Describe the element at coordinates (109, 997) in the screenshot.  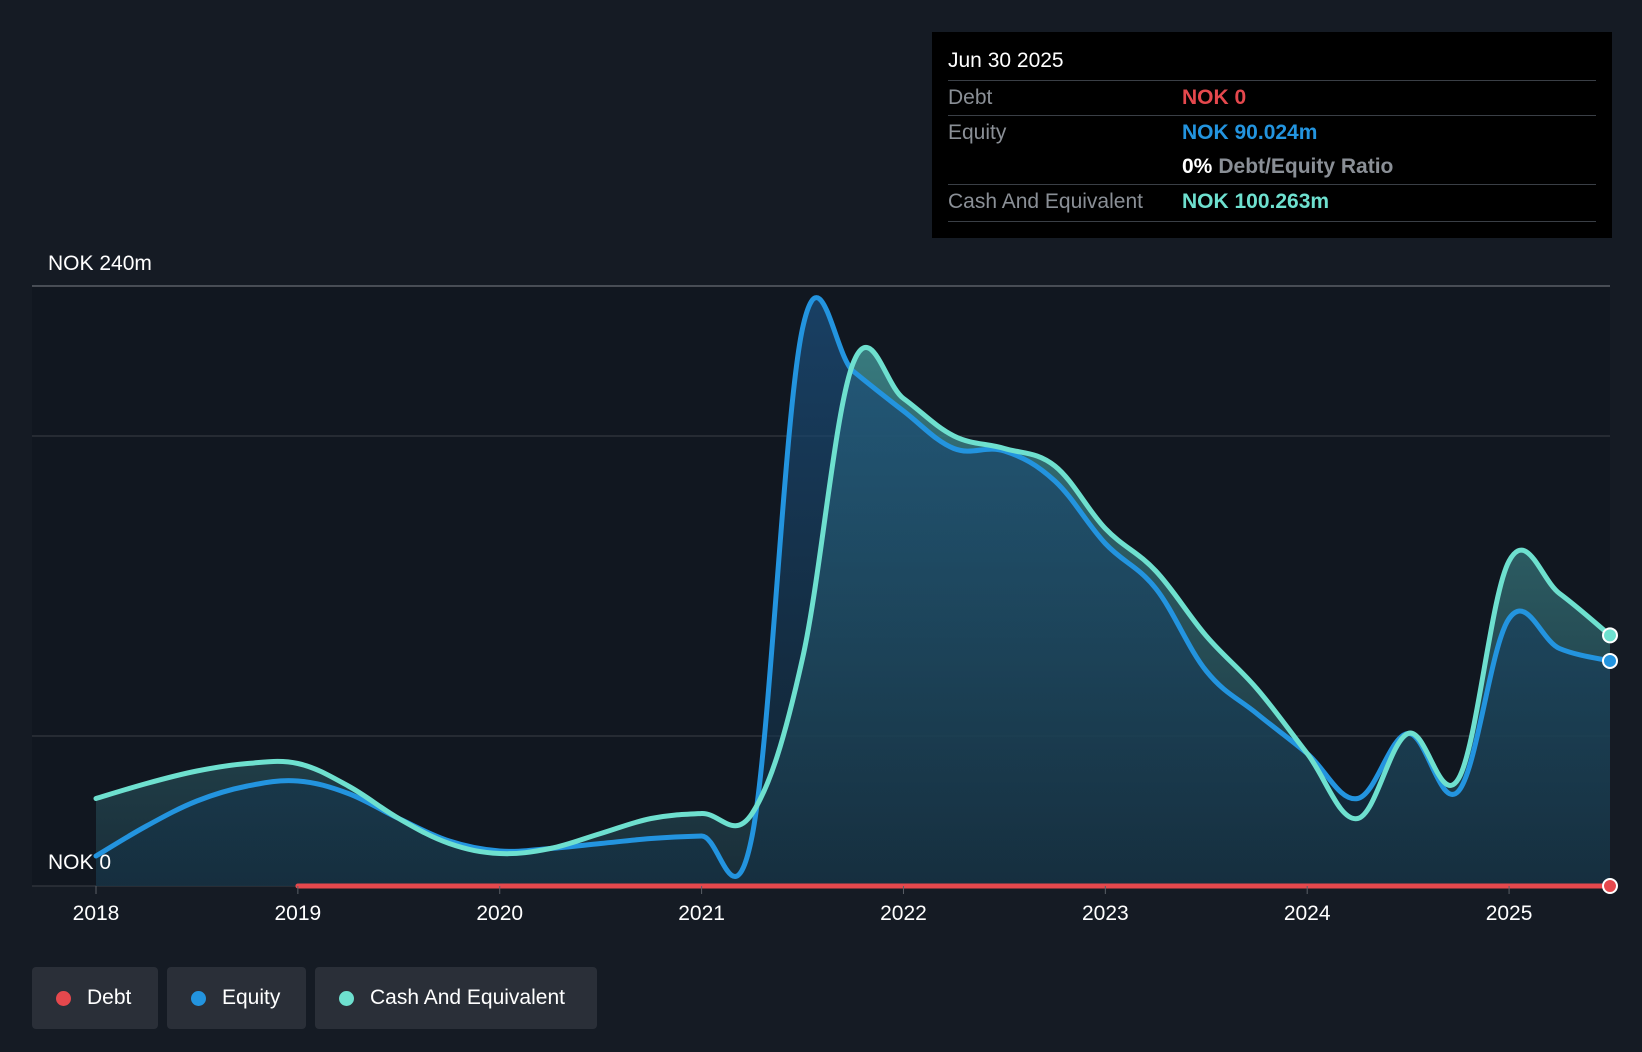
I see `legend-label-debt: Debt` at that location.